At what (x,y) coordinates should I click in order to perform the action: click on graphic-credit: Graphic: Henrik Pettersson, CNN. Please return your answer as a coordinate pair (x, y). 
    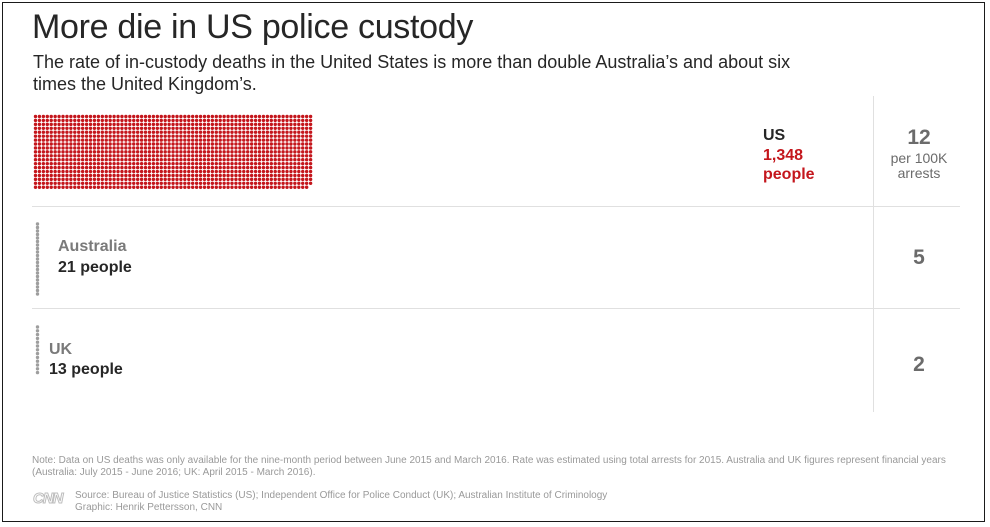
    Looking at the image, I should click on (149, 507).